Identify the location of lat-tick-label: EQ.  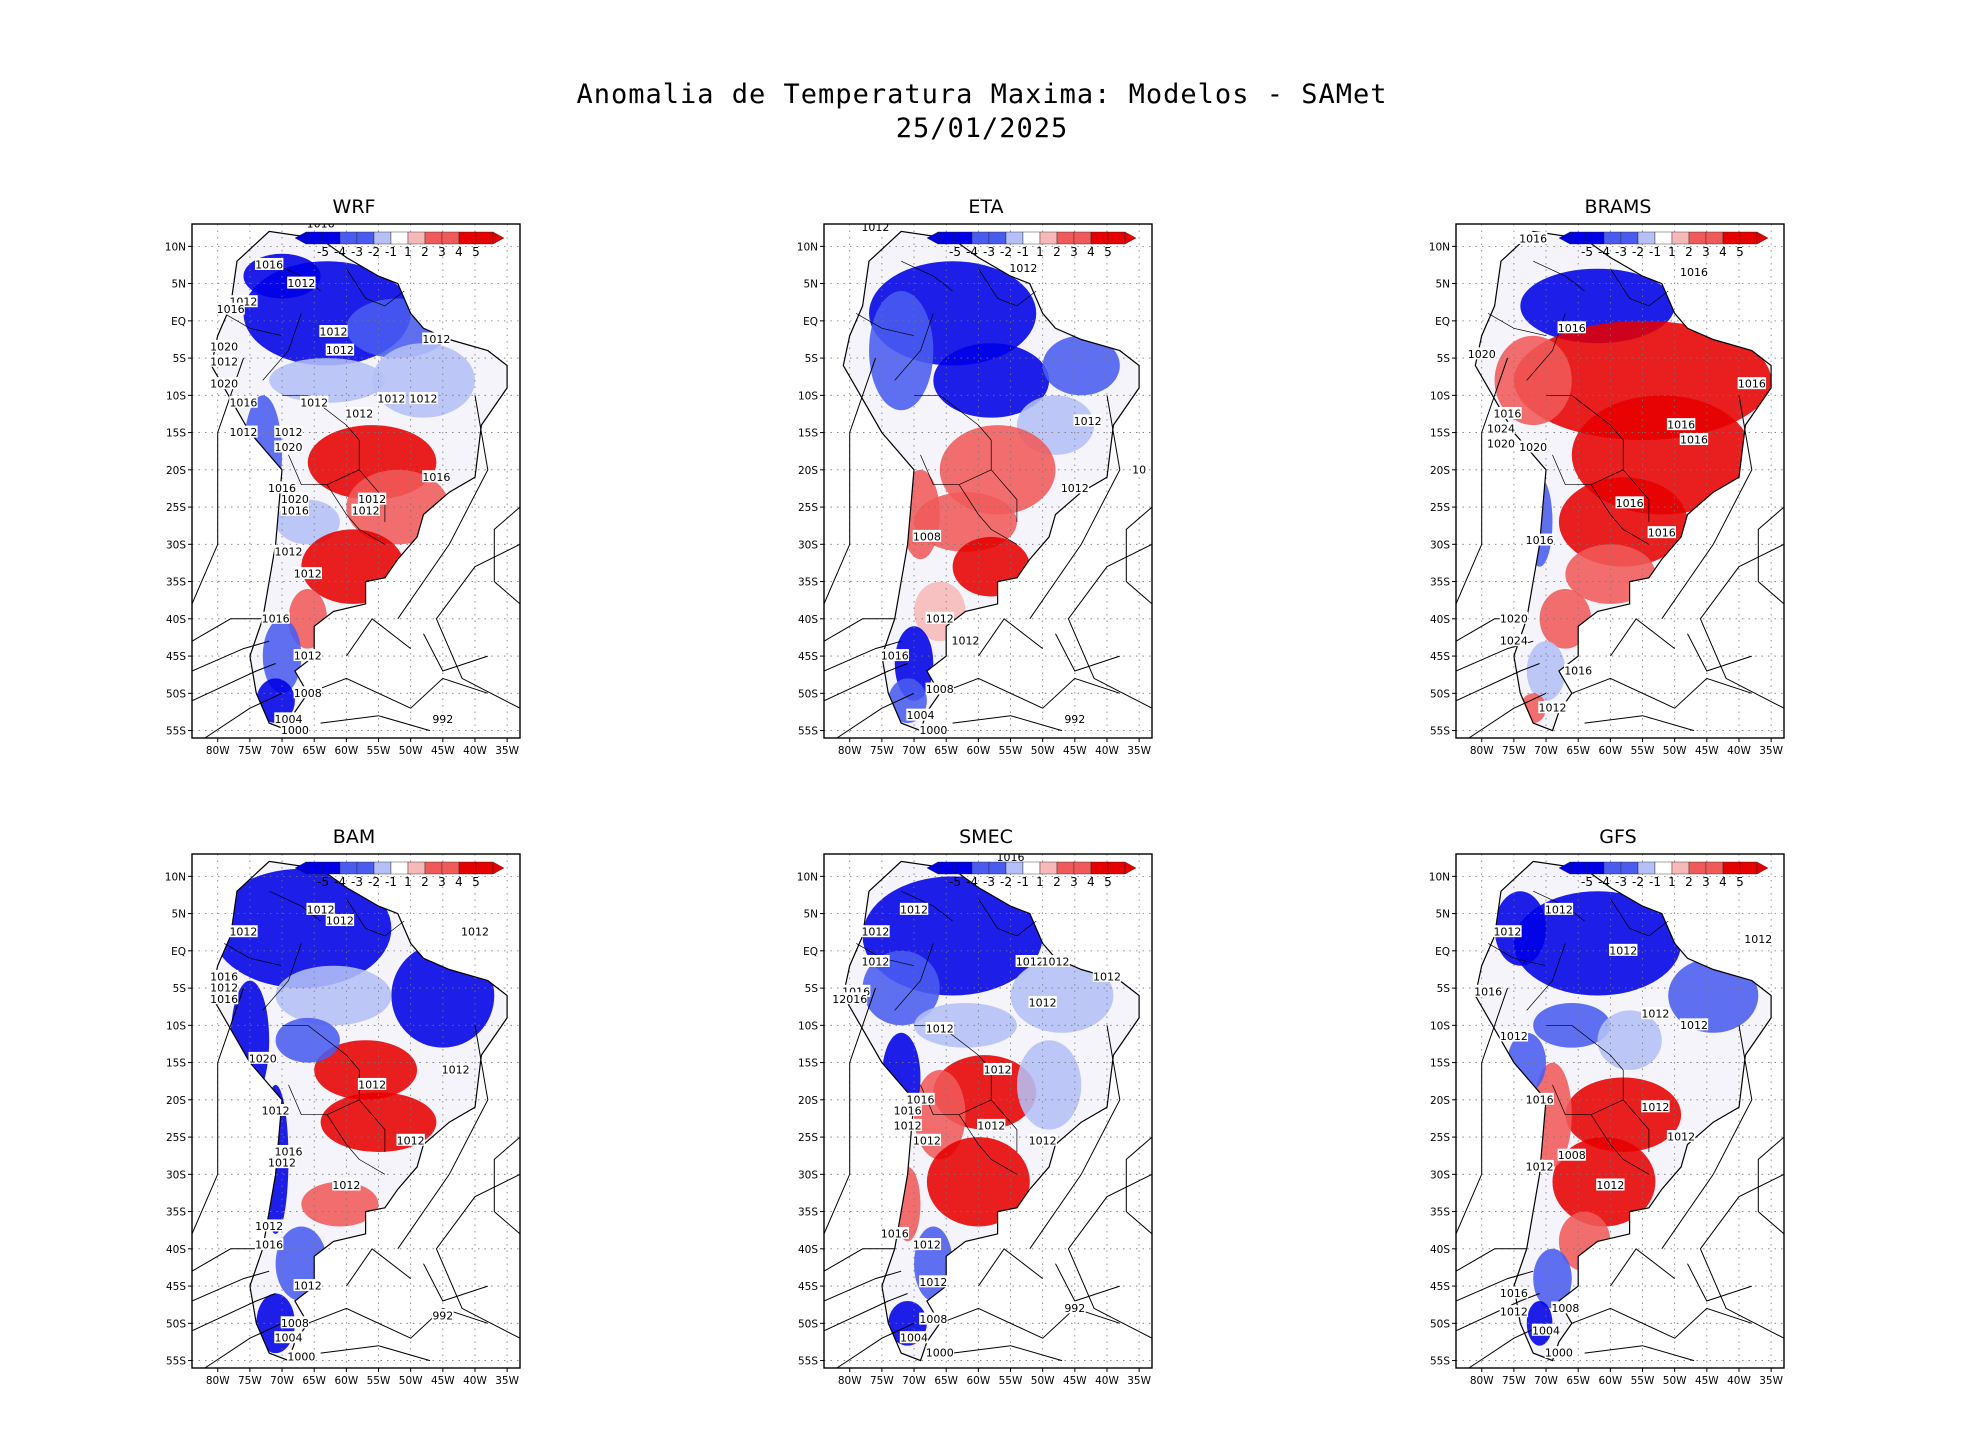
(178, 952).